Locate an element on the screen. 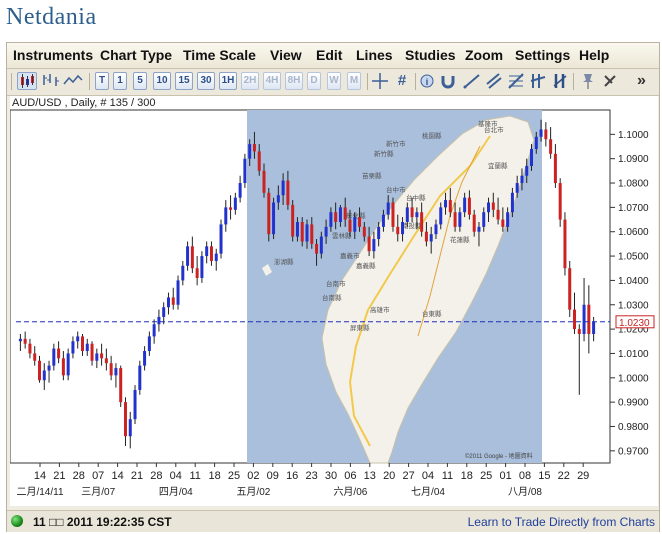  x-day-label: 21 is located at coordinates (59, 476).